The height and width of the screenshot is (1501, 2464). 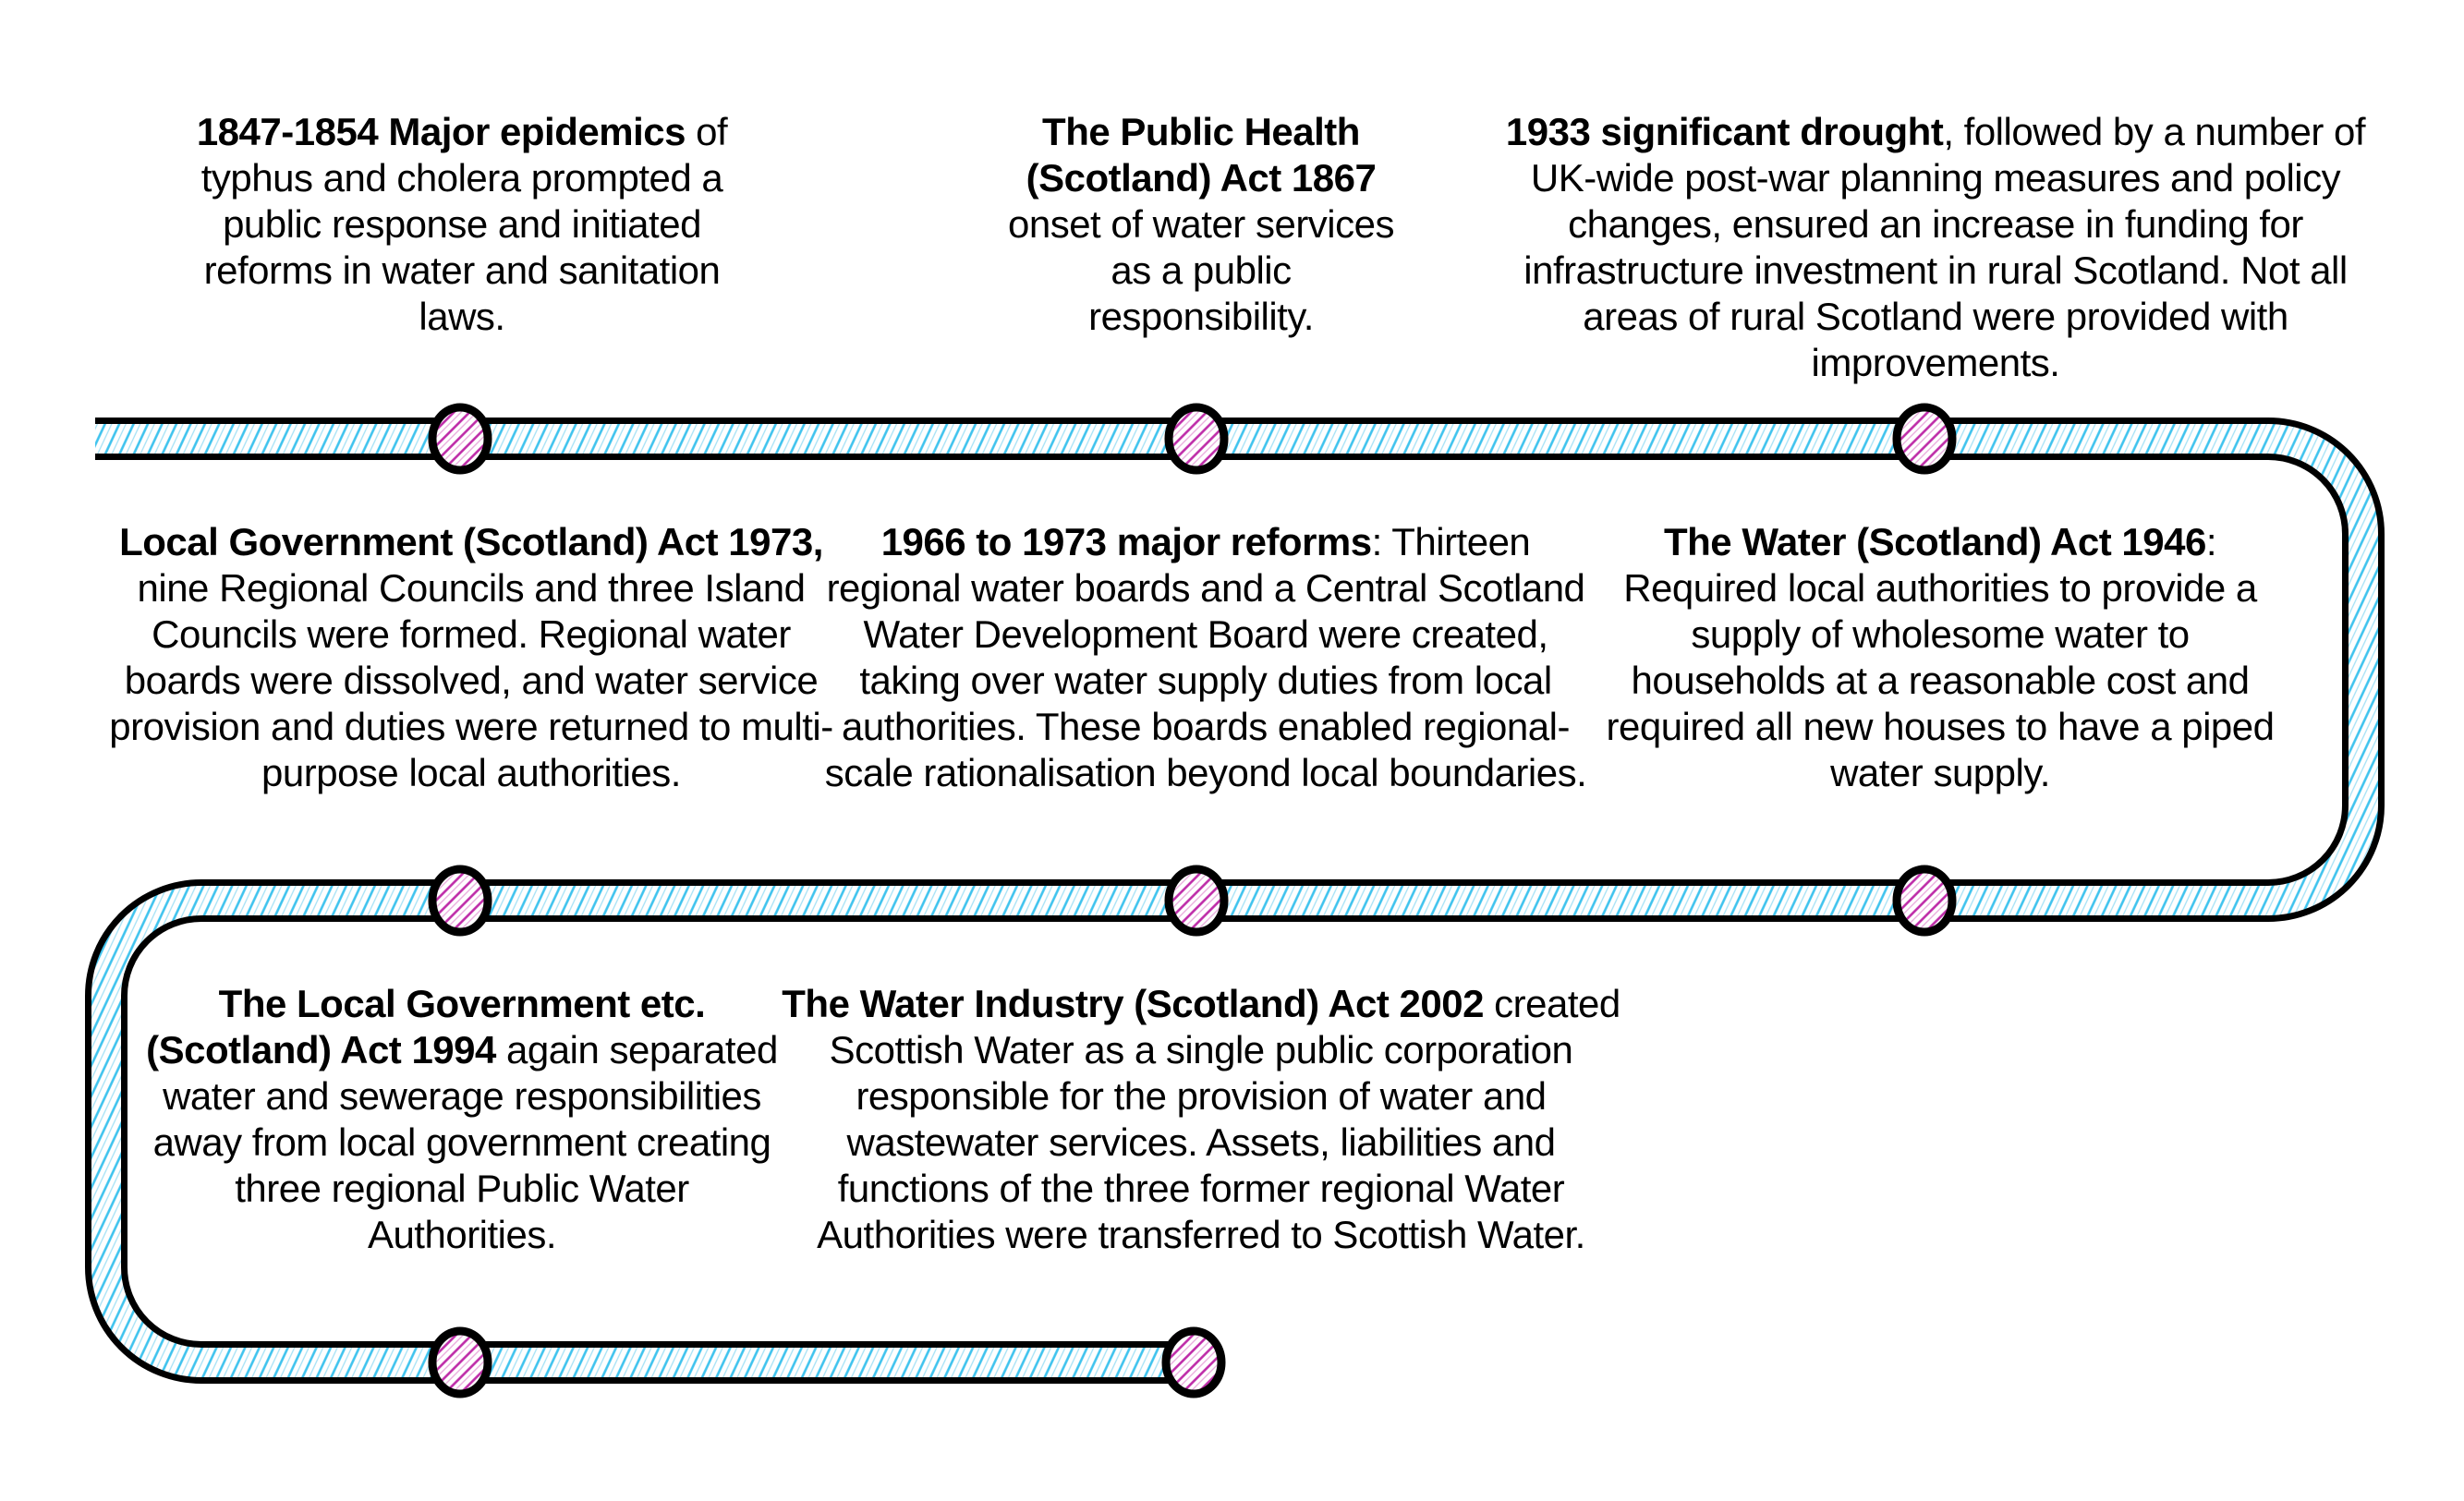 What do you see at coordinates (471, 541) in the screenshot?
I see `event-4-highlight: Local Government (Scotland) Act 1973,` at bounding box center [471, 541].